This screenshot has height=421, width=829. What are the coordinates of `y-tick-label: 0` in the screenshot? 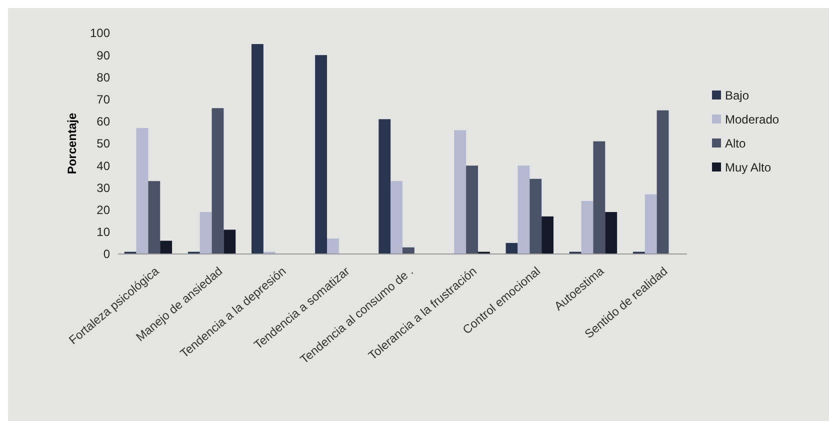 It's located at (106, 254).